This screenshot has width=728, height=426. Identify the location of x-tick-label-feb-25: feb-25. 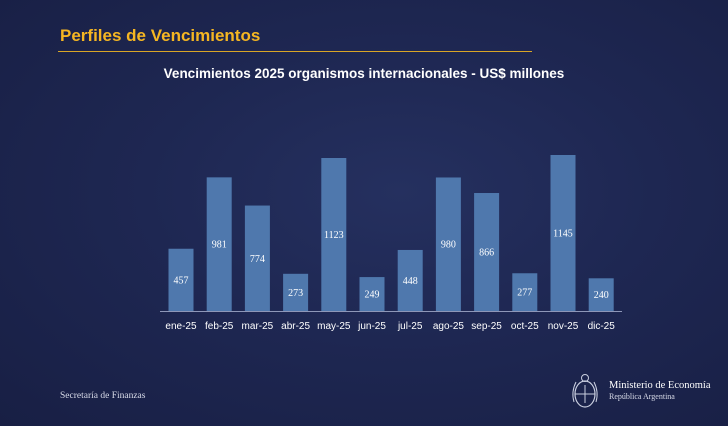
(219, 326).